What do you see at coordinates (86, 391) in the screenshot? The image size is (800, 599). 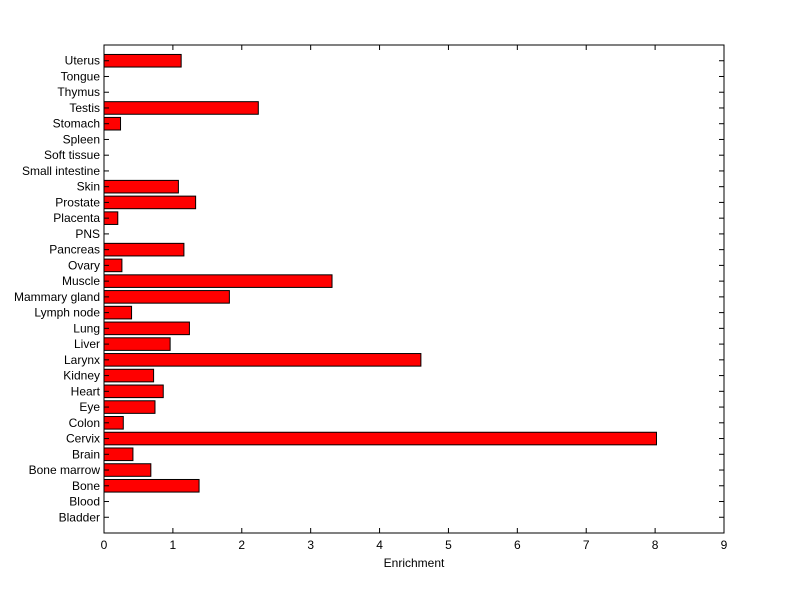 I see `y-tick-label: Heart` at bounding box center [86, 391].